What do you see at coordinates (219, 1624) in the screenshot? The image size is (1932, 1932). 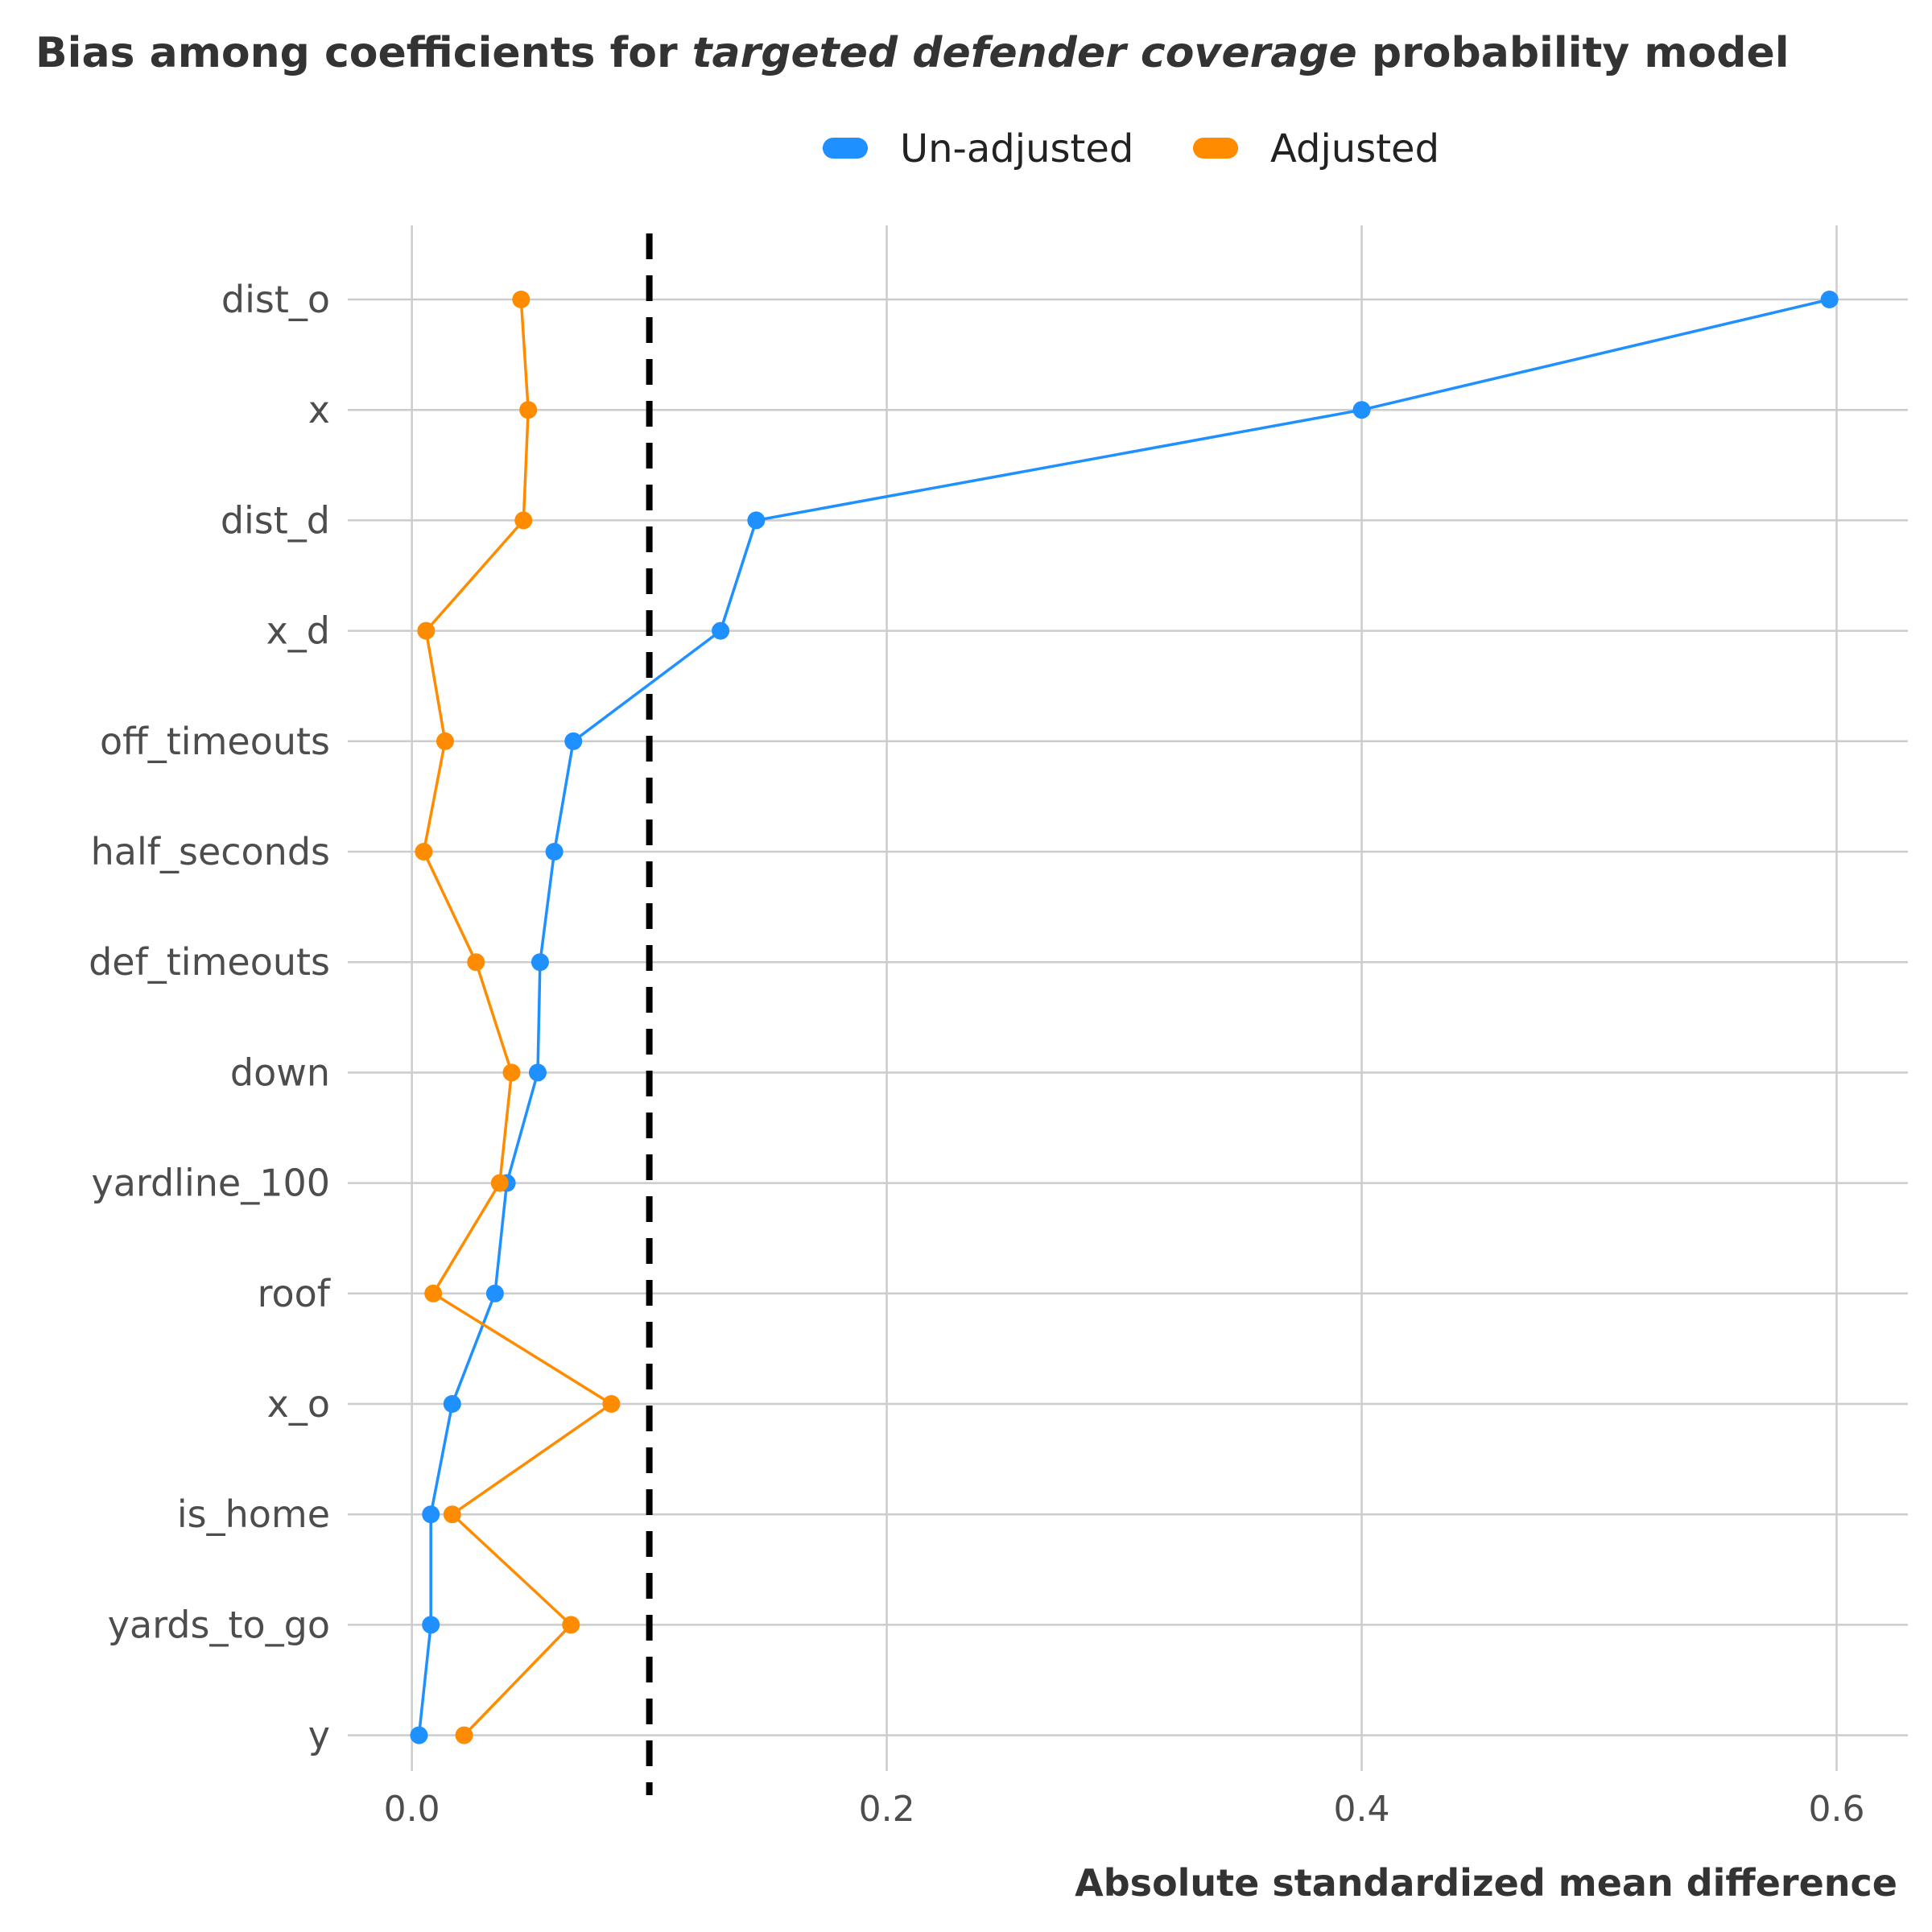 I see `y-tick-label: yards_to_go` at bounding box center [219, 1624].